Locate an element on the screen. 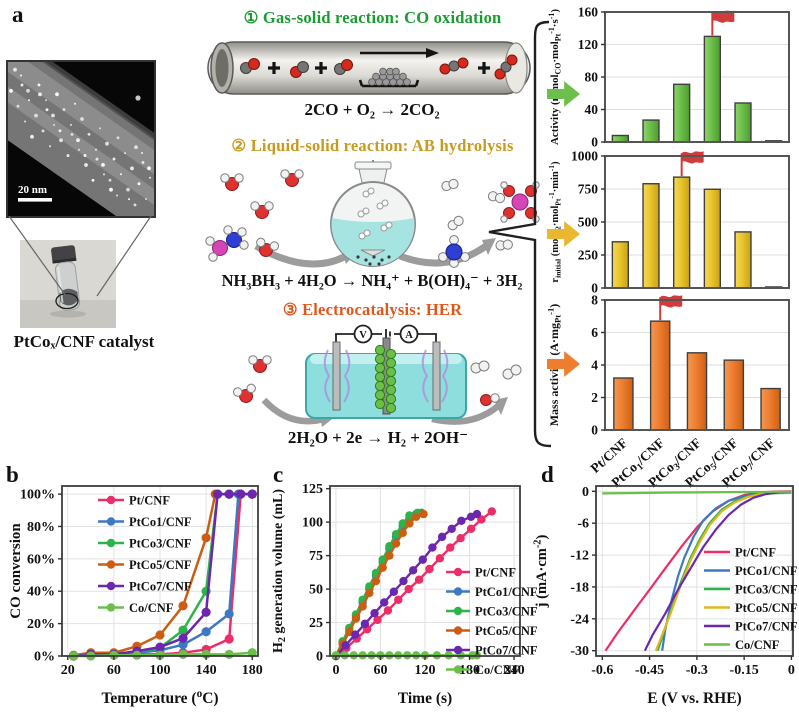 This screenshot has height=714, width=799. vial-photo is located at coordinates (68, 284).